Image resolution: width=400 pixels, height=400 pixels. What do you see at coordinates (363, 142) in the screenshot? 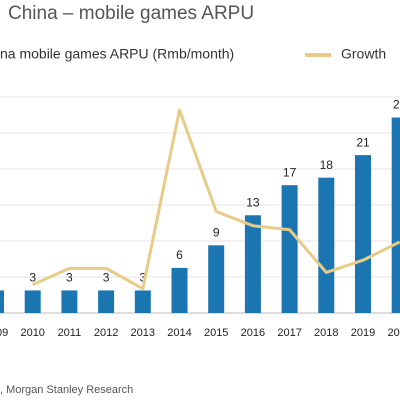
I see `value-label: 21` at bounding box center [363, 142].